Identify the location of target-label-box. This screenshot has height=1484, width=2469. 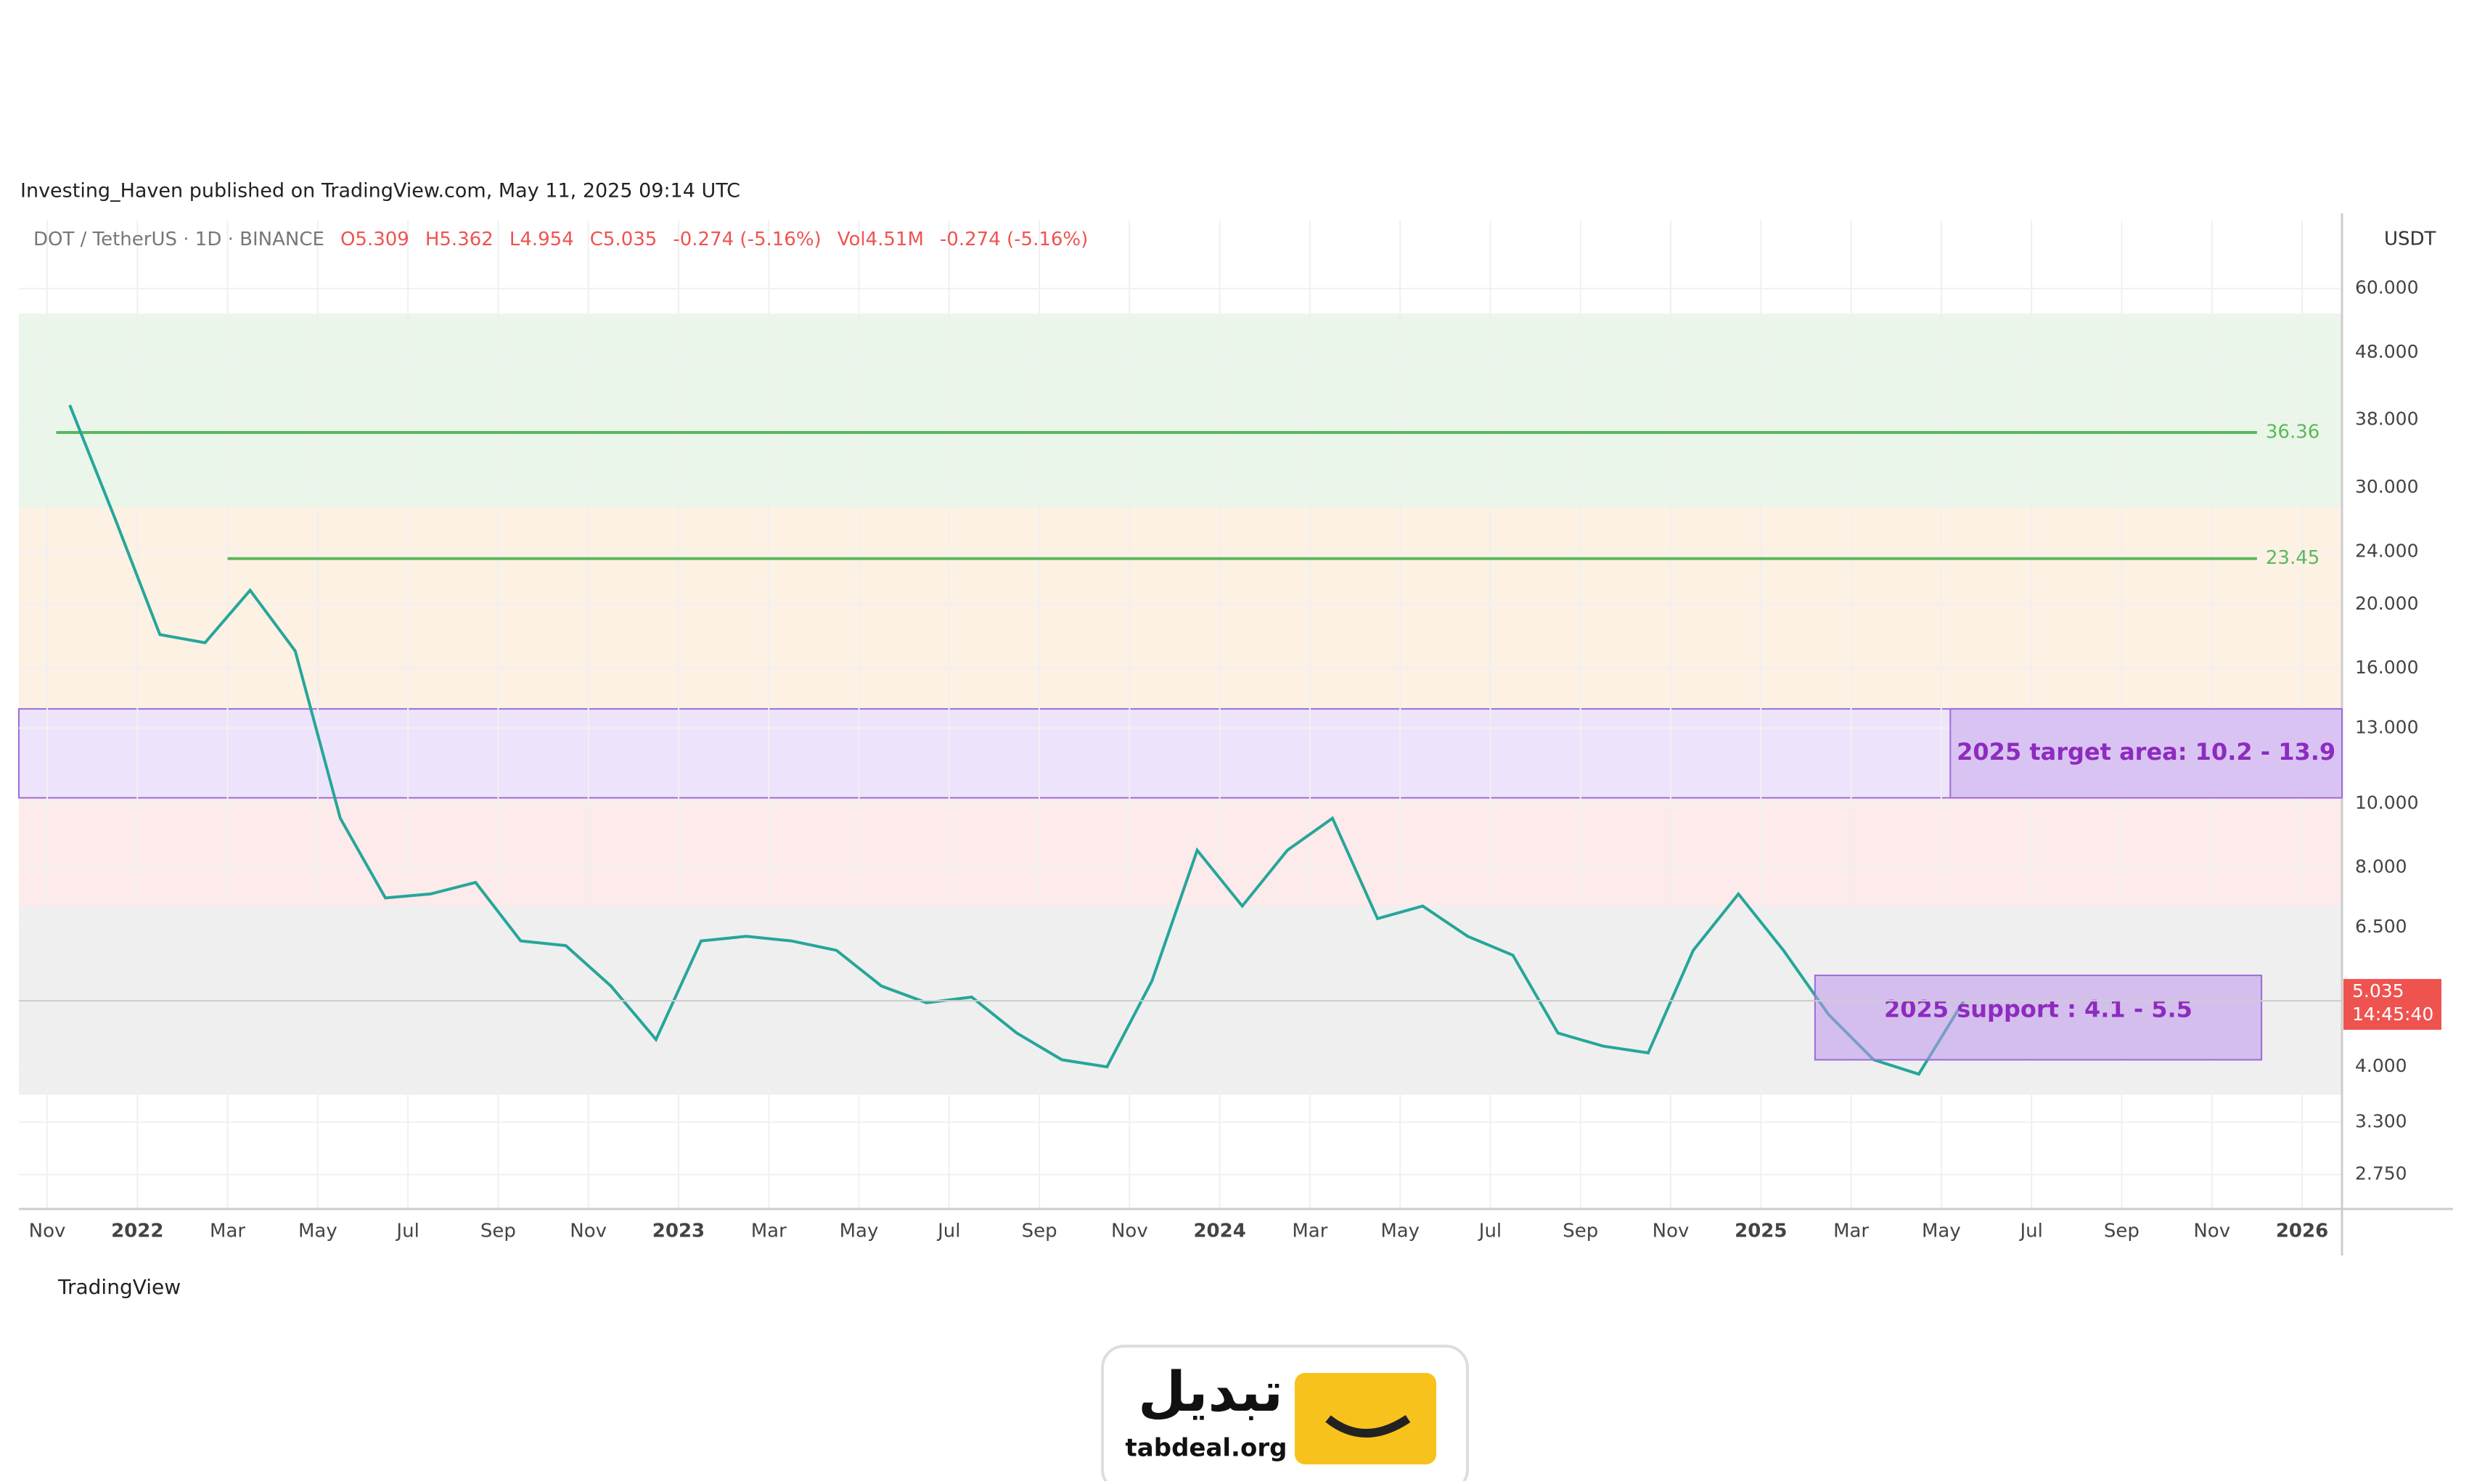
(2146, 753).